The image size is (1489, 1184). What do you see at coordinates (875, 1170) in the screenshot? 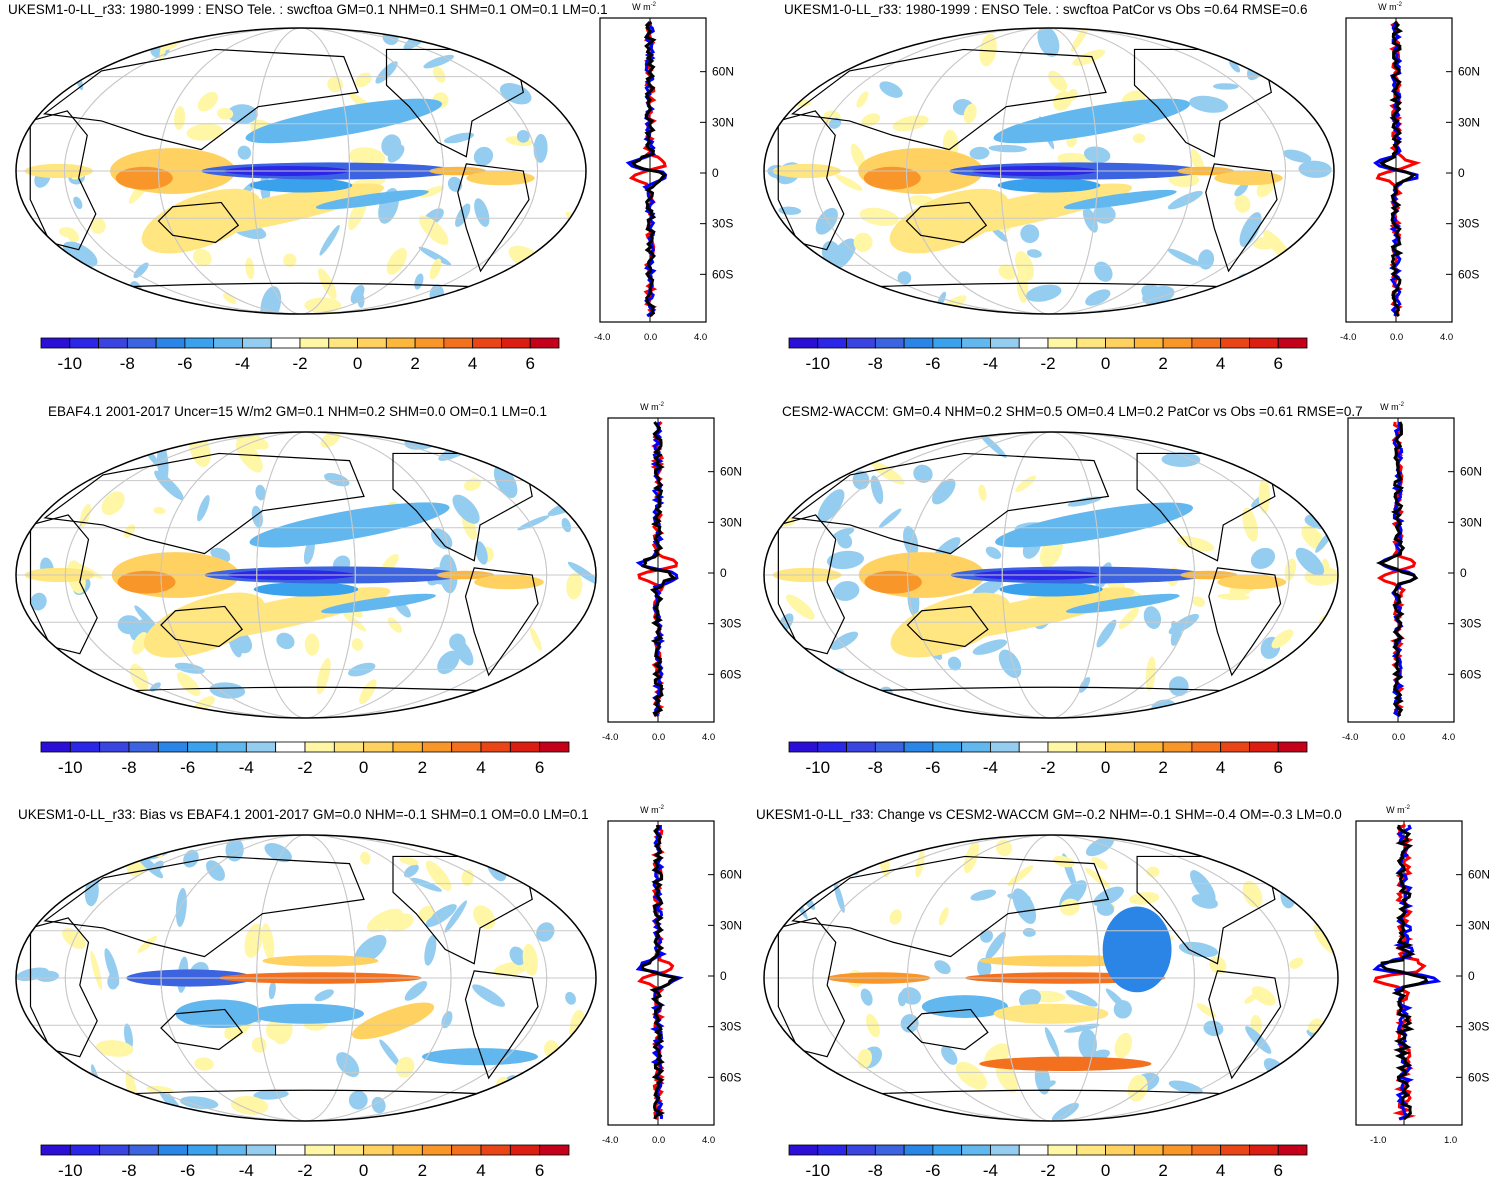
I see `colorbar-label: -8` at bounding box center [875, 1170].